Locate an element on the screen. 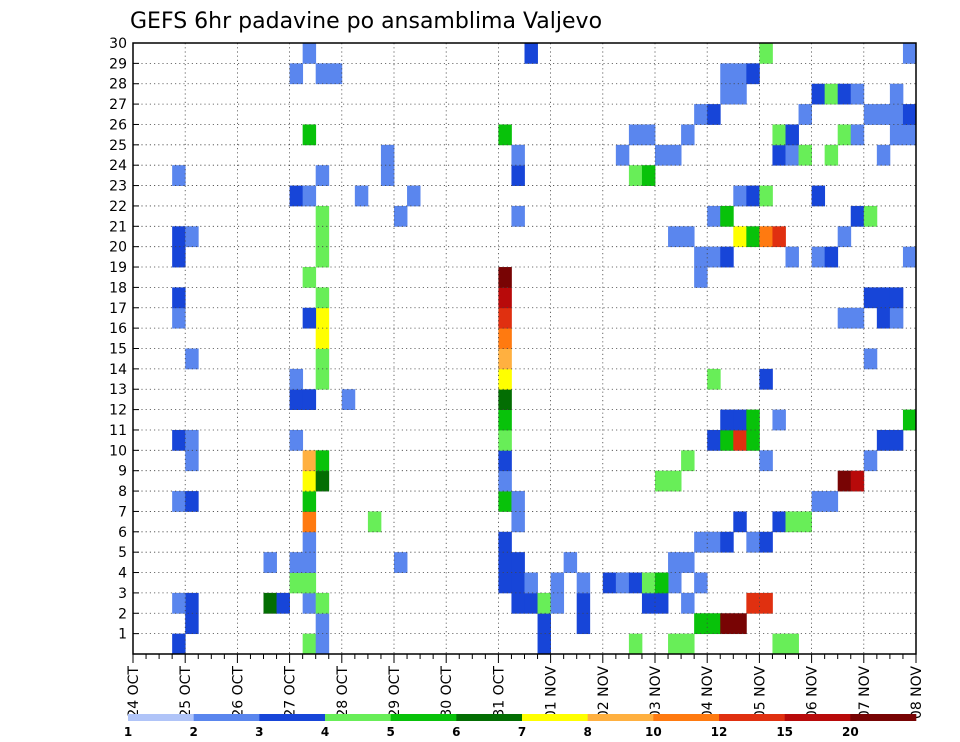  x-tick-label: 04 NOV is located at coordinates (708, 693).